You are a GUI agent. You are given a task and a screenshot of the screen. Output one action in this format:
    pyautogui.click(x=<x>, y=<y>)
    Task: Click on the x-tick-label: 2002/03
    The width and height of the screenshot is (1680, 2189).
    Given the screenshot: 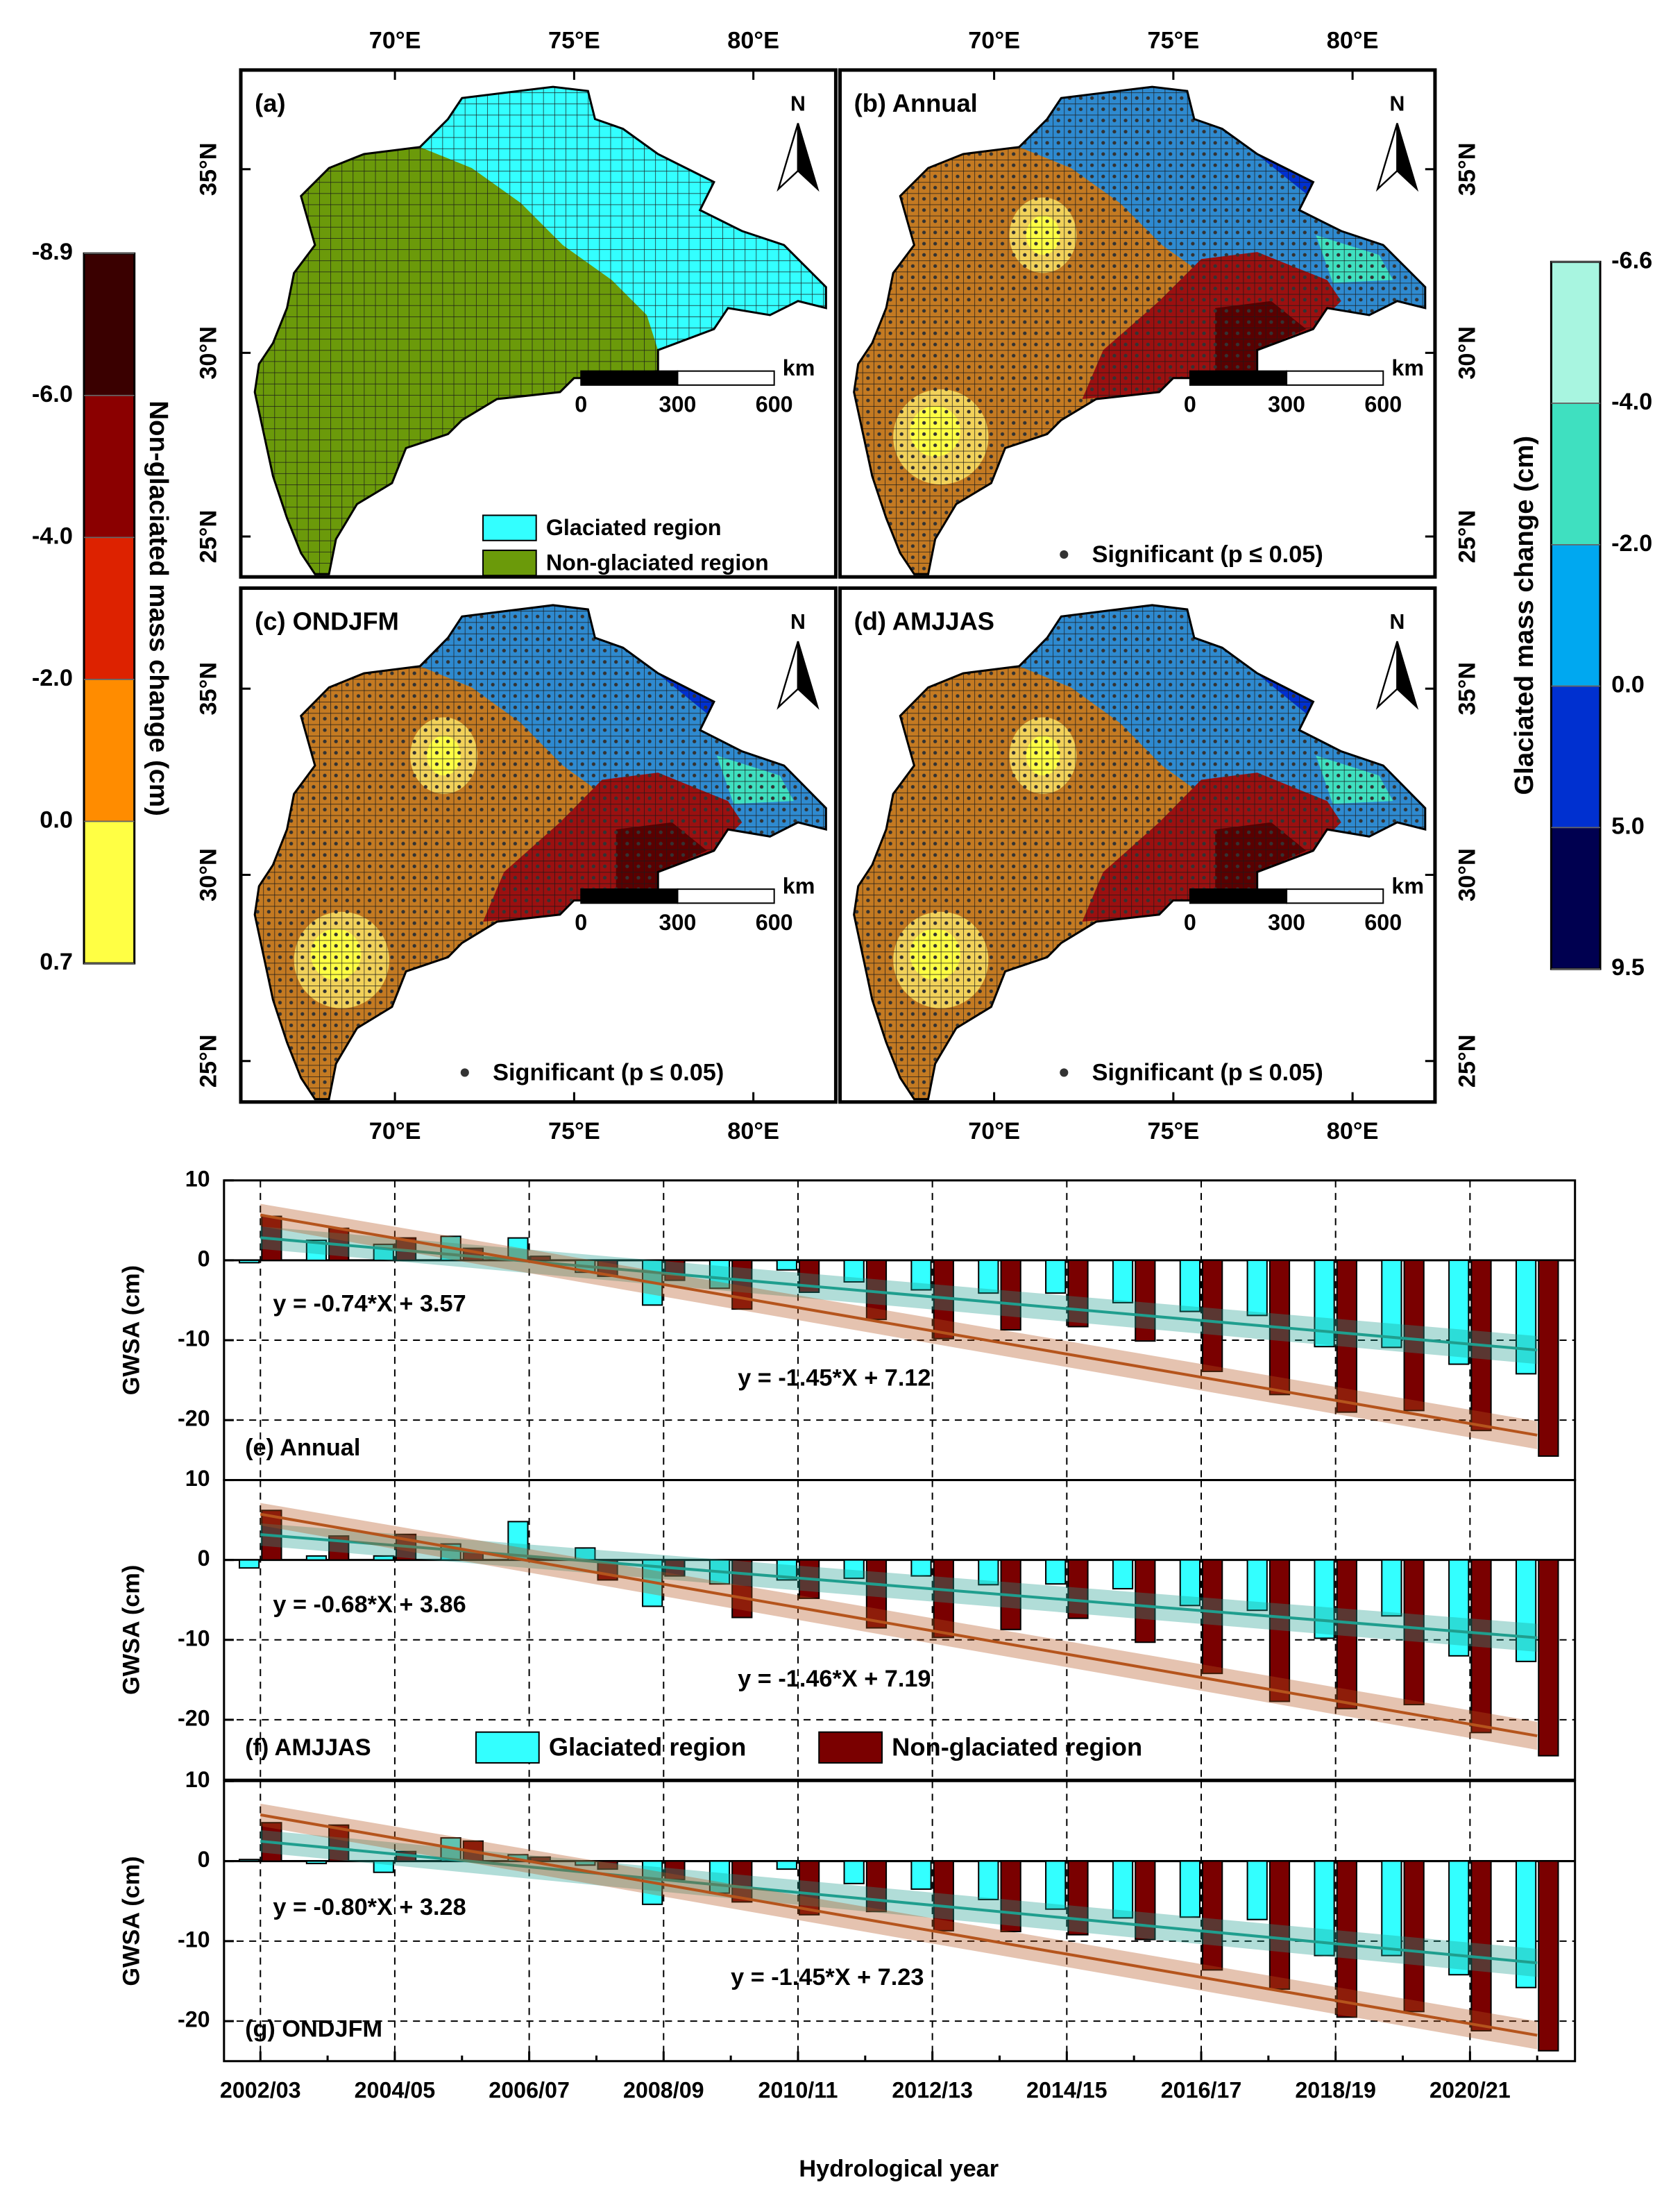 What is the action you would take?
    pyautogui.click(x=260, y=2091)
    